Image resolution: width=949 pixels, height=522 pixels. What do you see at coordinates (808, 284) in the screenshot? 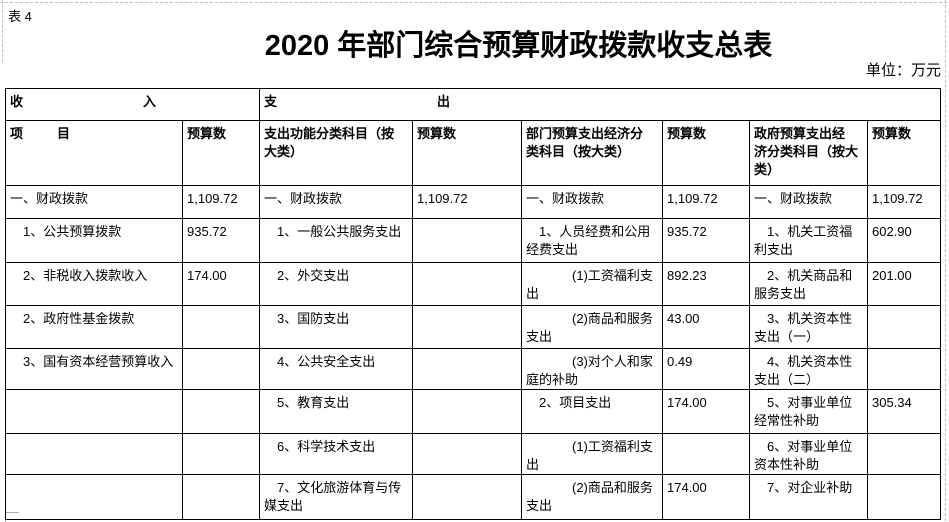
I see `cell-gov-item: 2、机关商品和 服务支出` at bounding box center [808, 284].